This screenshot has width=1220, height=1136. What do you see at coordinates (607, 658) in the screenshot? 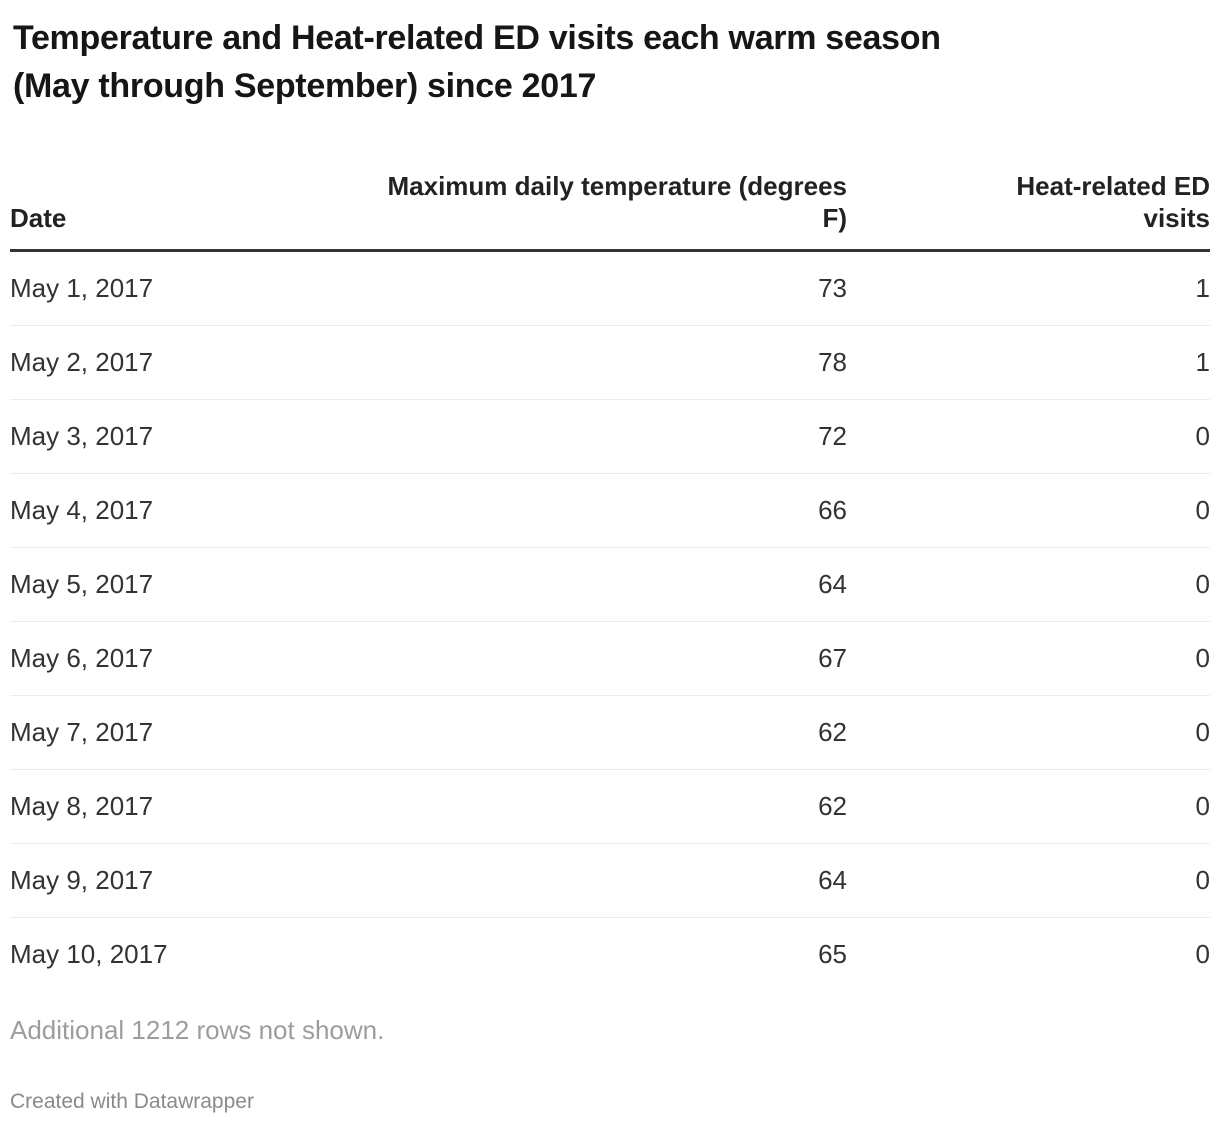
I see `cell-max-temp: 67` at bounding box center [607, 658].